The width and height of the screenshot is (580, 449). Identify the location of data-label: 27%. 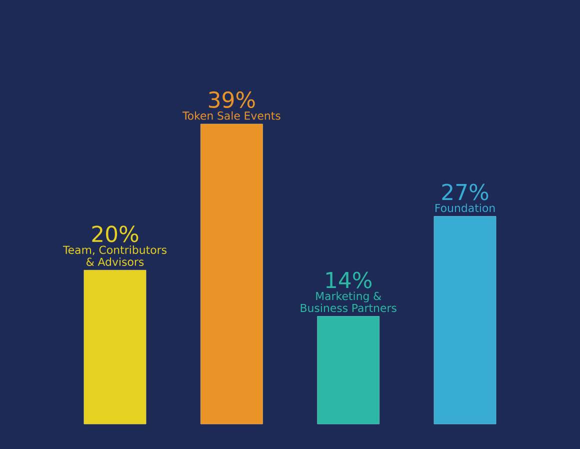
(465, 192).